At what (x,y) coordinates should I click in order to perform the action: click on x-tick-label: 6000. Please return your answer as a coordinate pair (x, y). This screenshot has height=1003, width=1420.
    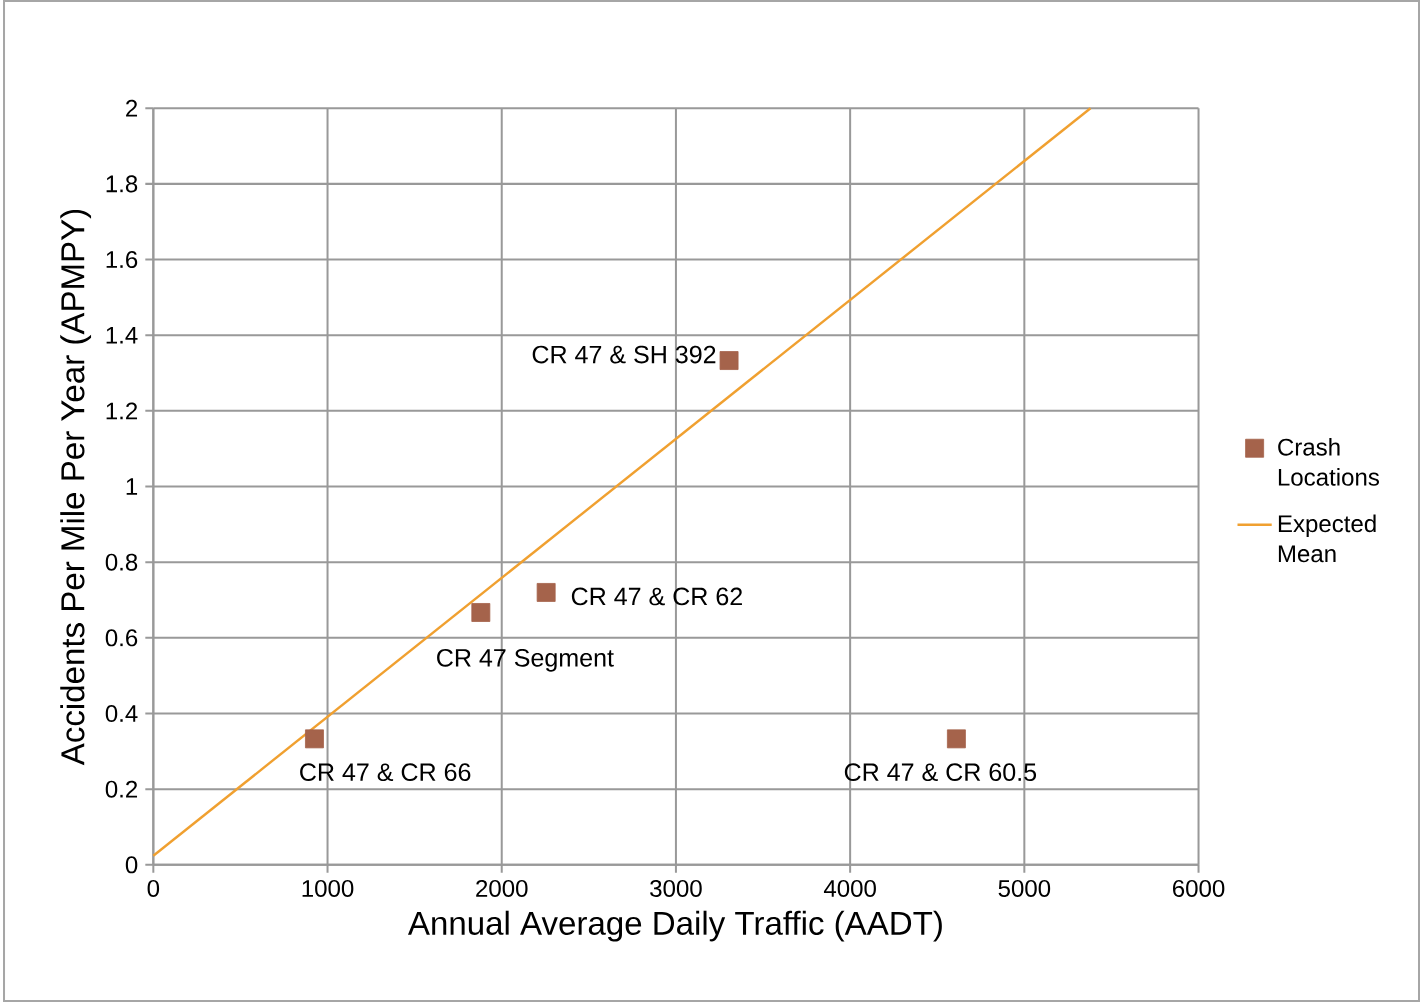
    Looking at the image, I should click on (1199, 888).